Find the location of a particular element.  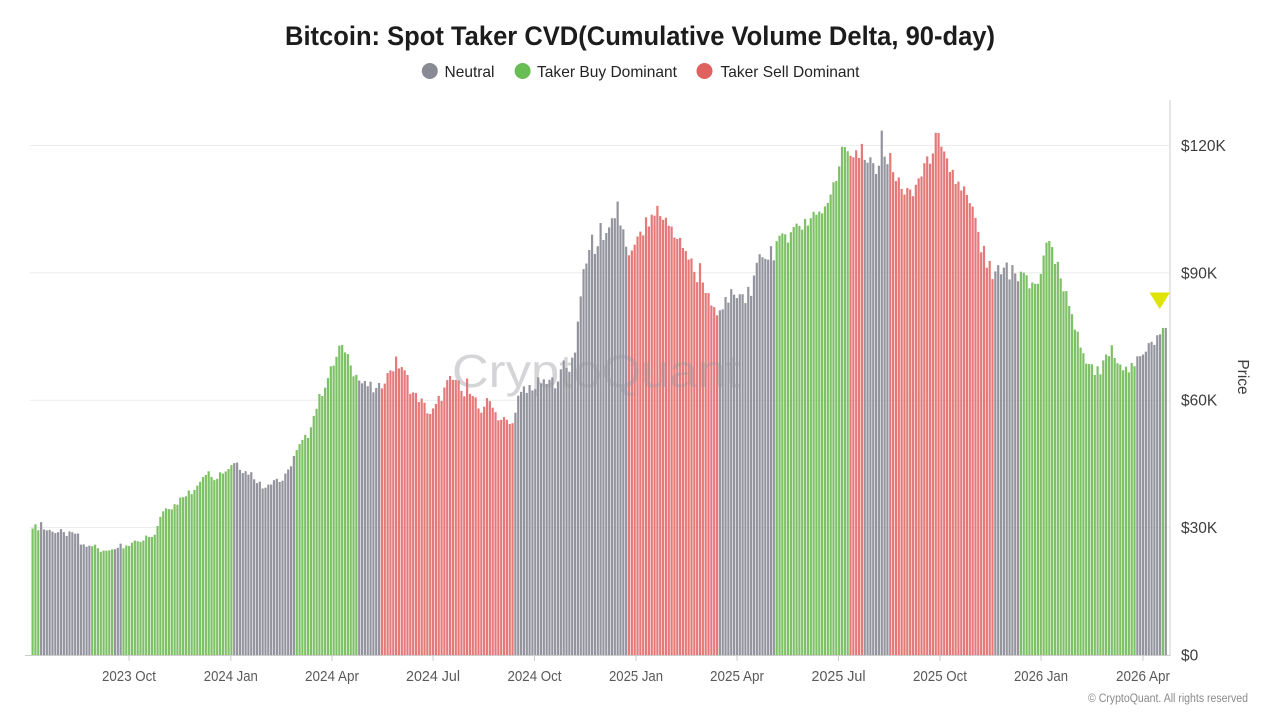

svg-text: $60K is located at coordinates (1199, 401).